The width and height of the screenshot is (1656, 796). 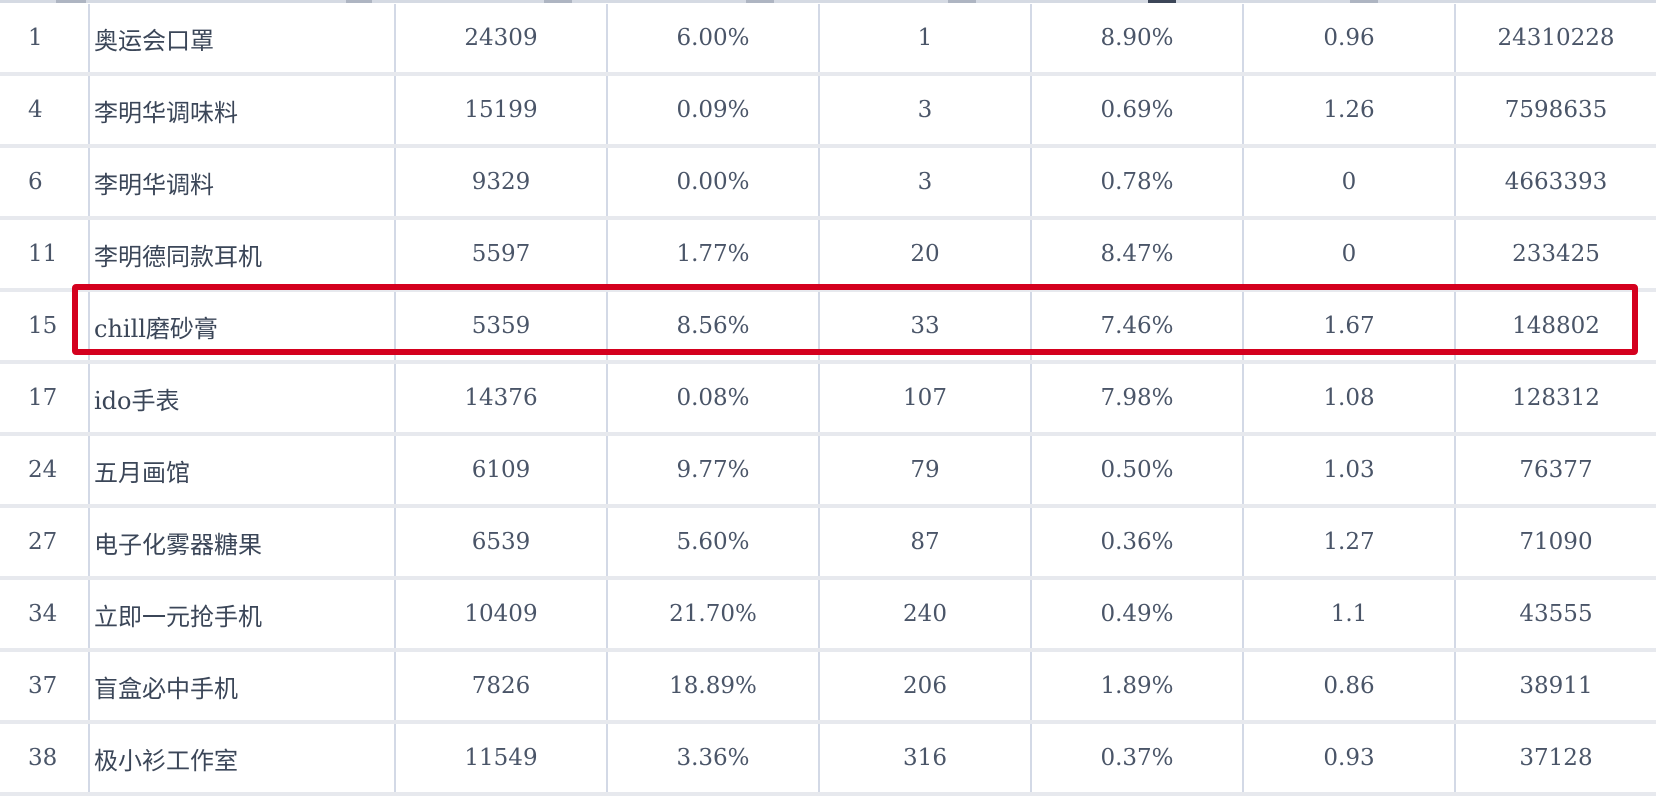 What do you see at coordinates (500, 614) in the screenshot?
I see `value-cell: 10409` at bounding box center [500, 614].